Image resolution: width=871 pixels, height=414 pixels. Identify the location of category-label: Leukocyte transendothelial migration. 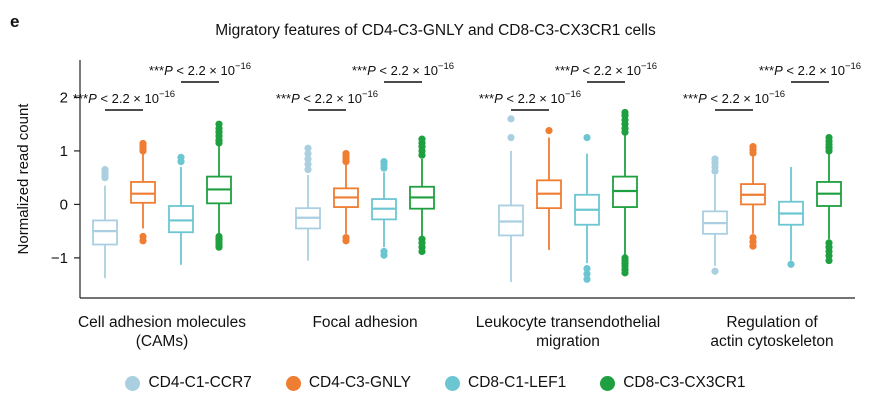
(568, 332).